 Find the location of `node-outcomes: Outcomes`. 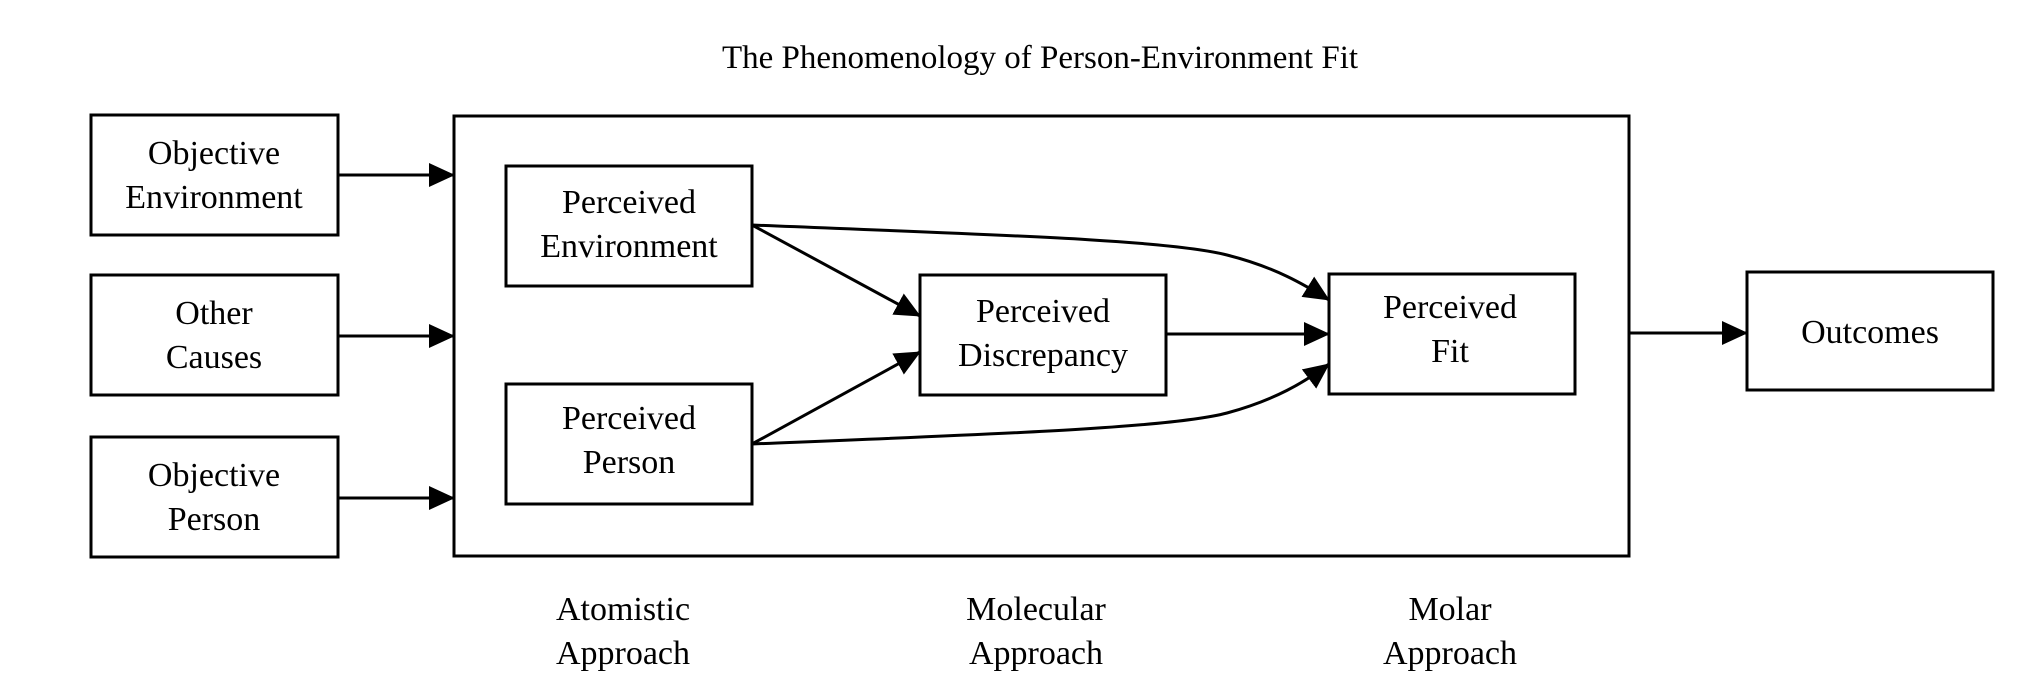

node-outcomes: Outcomes is located at coordinates (1870, 331).